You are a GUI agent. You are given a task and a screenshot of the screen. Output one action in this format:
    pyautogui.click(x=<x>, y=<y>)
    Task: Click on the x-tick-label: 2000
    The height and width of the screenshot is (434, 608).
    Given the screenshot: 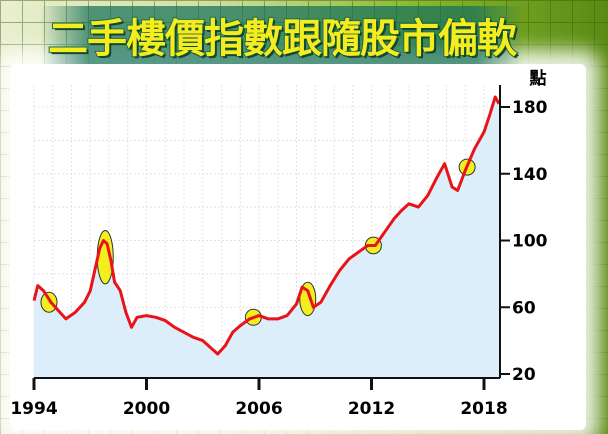 What is the action you would take?
    pyautogui.click(x=146, y=409)
    